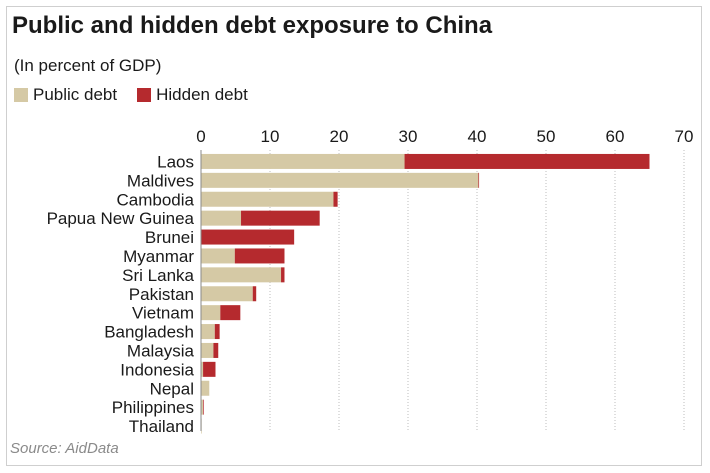 The height and width of the screenshot is (473, 710). Describe the element at coordinates (207, 350) in the screenshot. I see `bar-public-debt-malaysia` at that location.